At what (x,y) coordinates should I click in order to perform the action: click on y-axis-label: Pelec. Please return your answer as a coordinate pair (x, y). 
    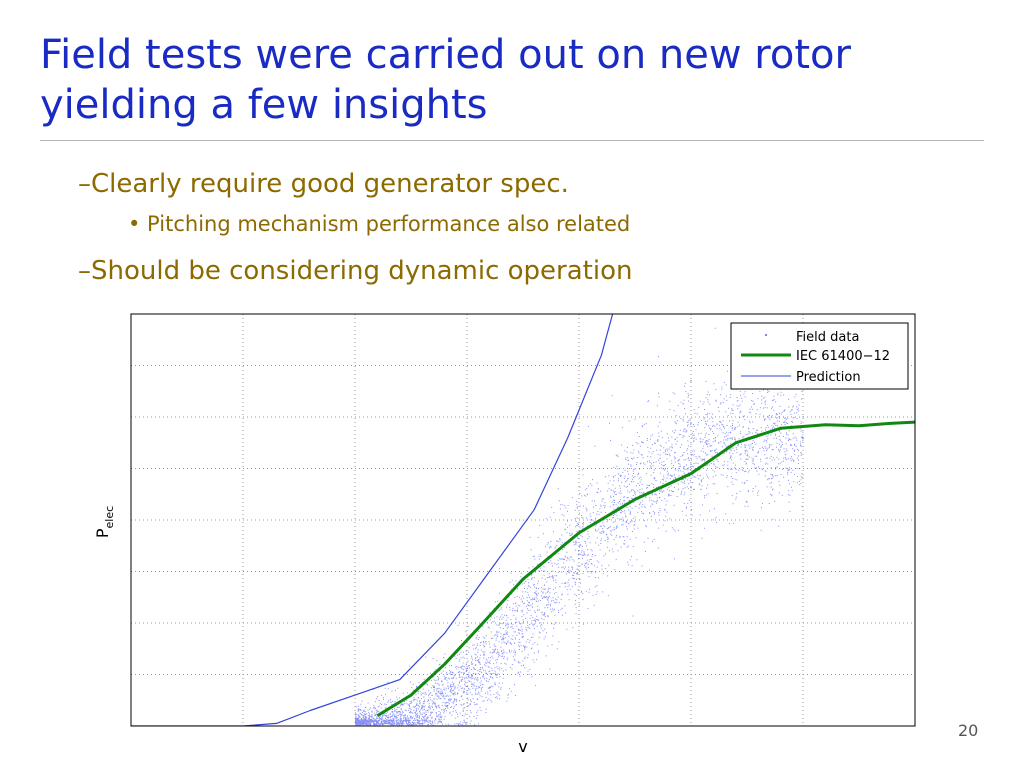
    Looking at the image, I should click on (104, 522).